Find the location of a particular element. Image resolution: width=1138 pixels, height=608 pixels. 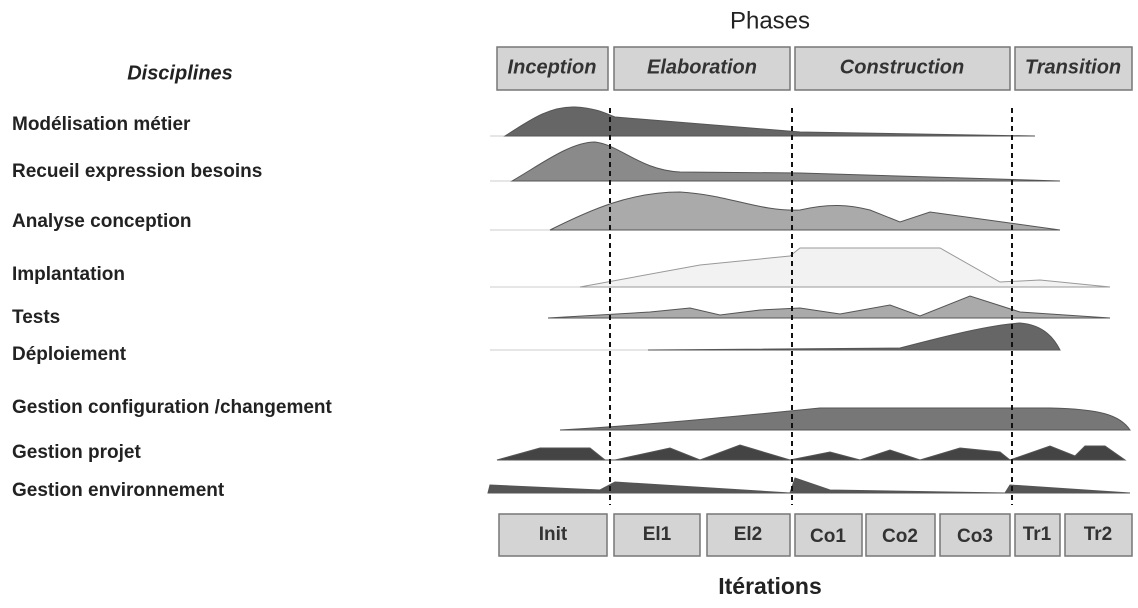

disciplines-title: Disciplines is located at coordinates (180, 73).